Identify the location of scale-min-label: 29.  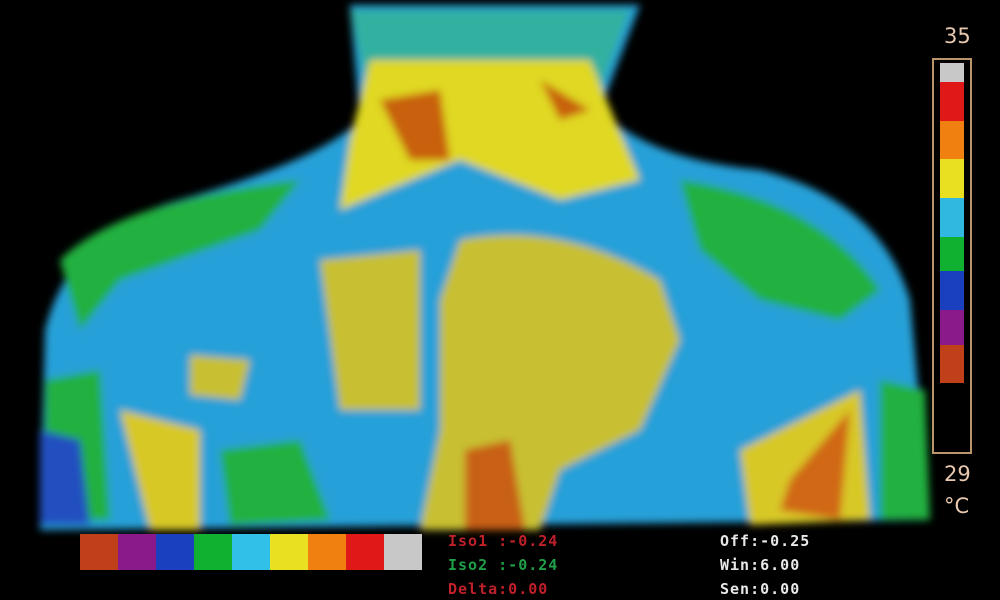
(957, 474).